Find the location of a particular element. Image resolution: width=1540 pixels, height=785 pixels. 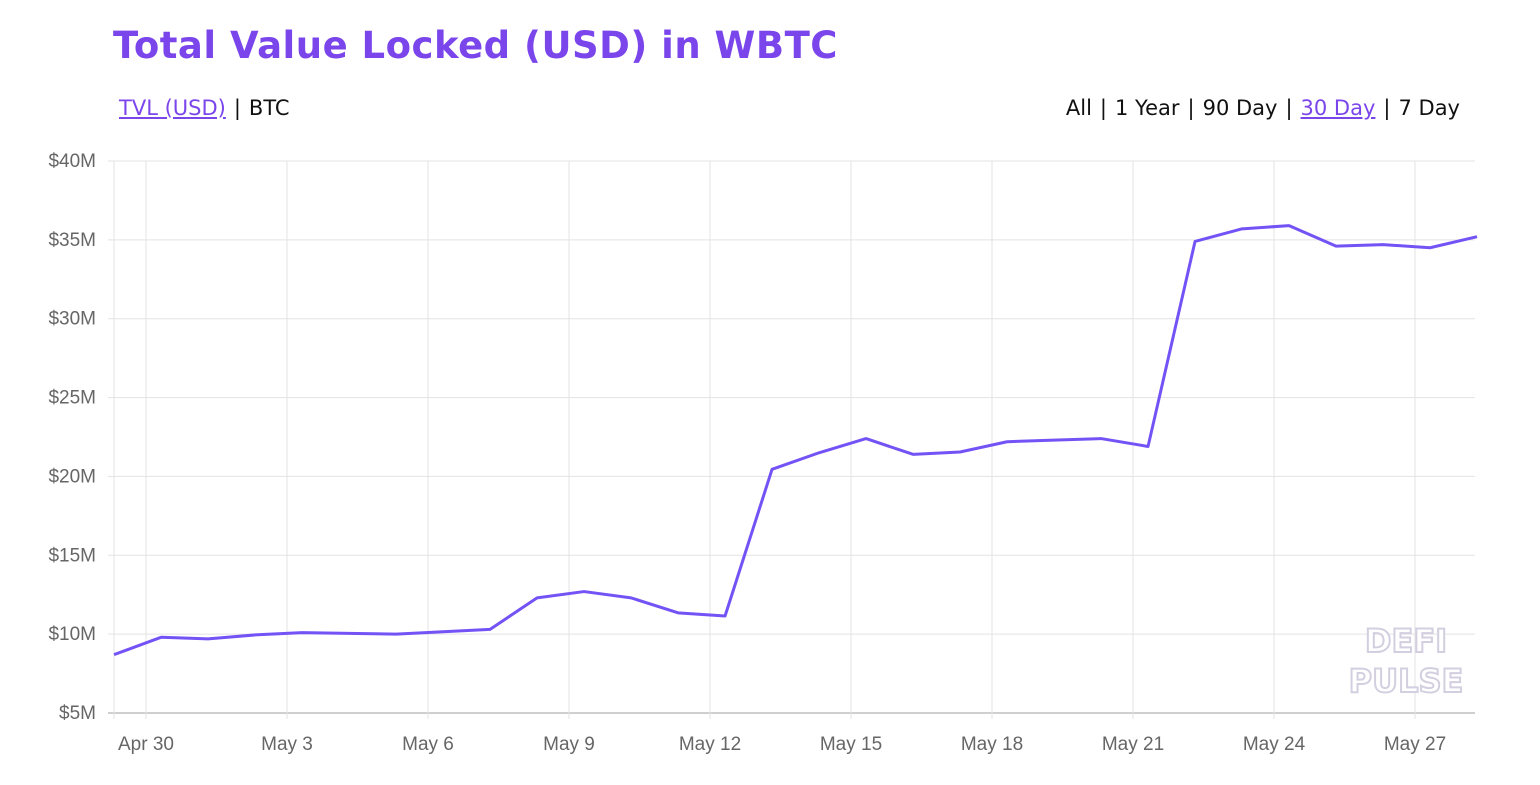

y-tick-label: $40M is located at coordinates (72, 161).